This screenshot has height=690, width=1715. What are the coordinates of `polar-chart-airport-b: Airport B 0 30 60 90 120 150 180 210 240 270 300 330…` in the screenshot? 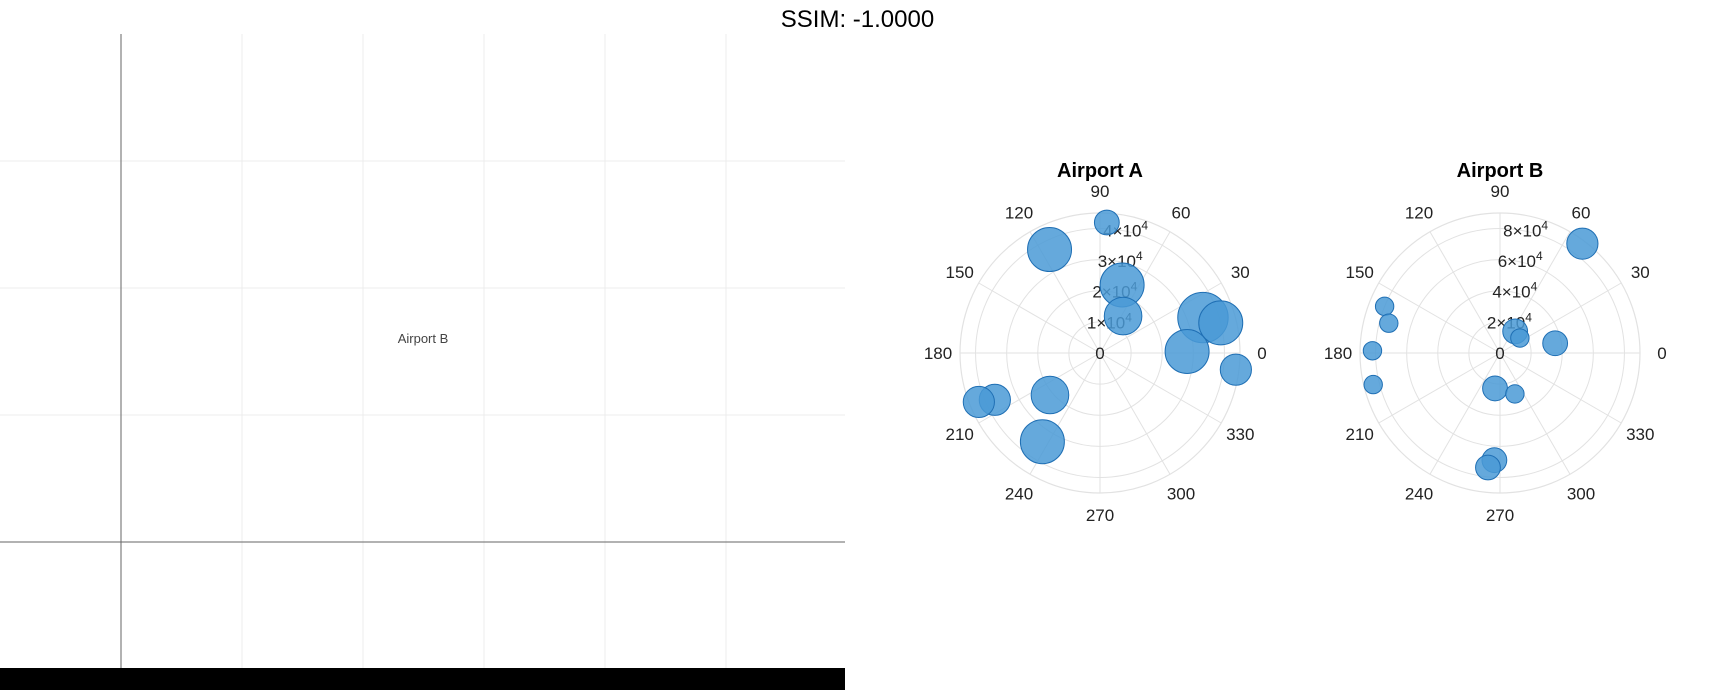 It's located at (1495, 342).